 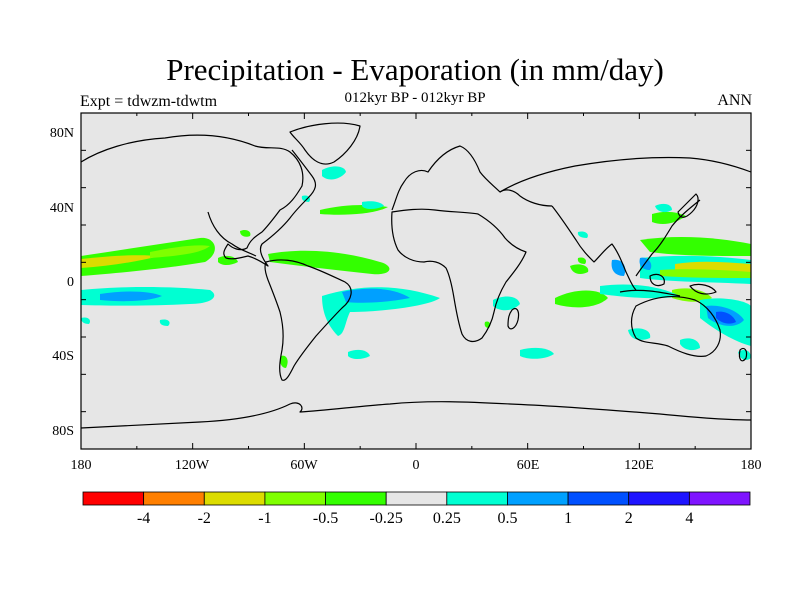 I want to click on lon-tick-label: 120E, so click(x=639, y=465).